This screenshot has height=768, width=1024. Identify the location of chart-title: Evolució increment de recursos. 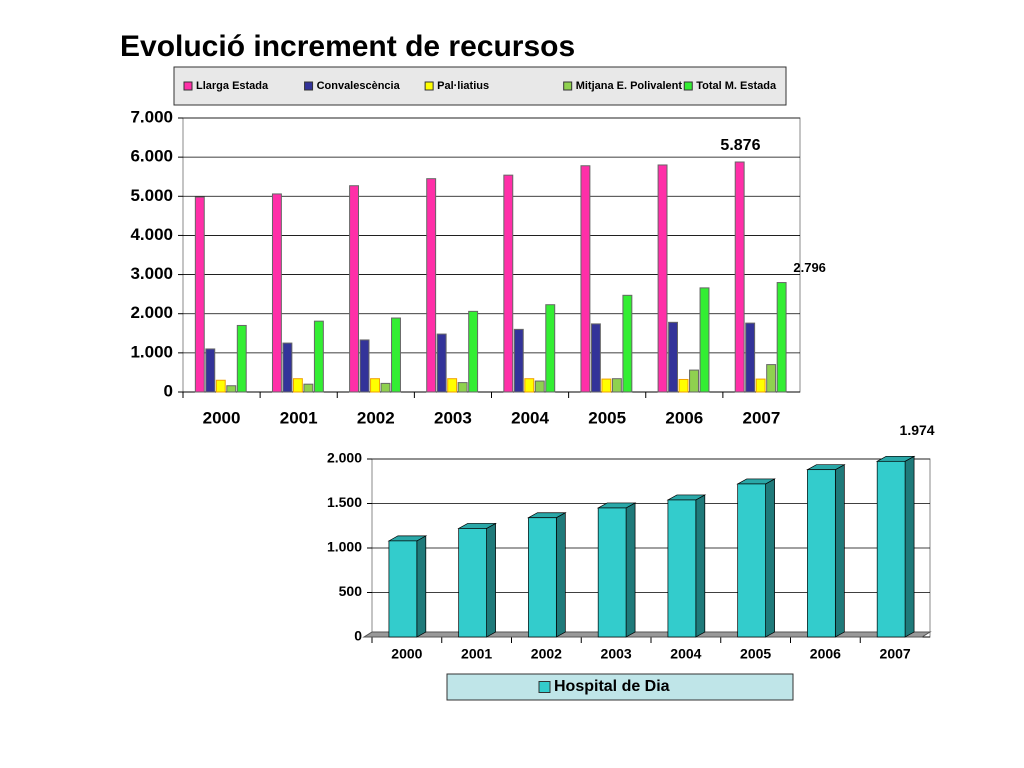
(347, 46).